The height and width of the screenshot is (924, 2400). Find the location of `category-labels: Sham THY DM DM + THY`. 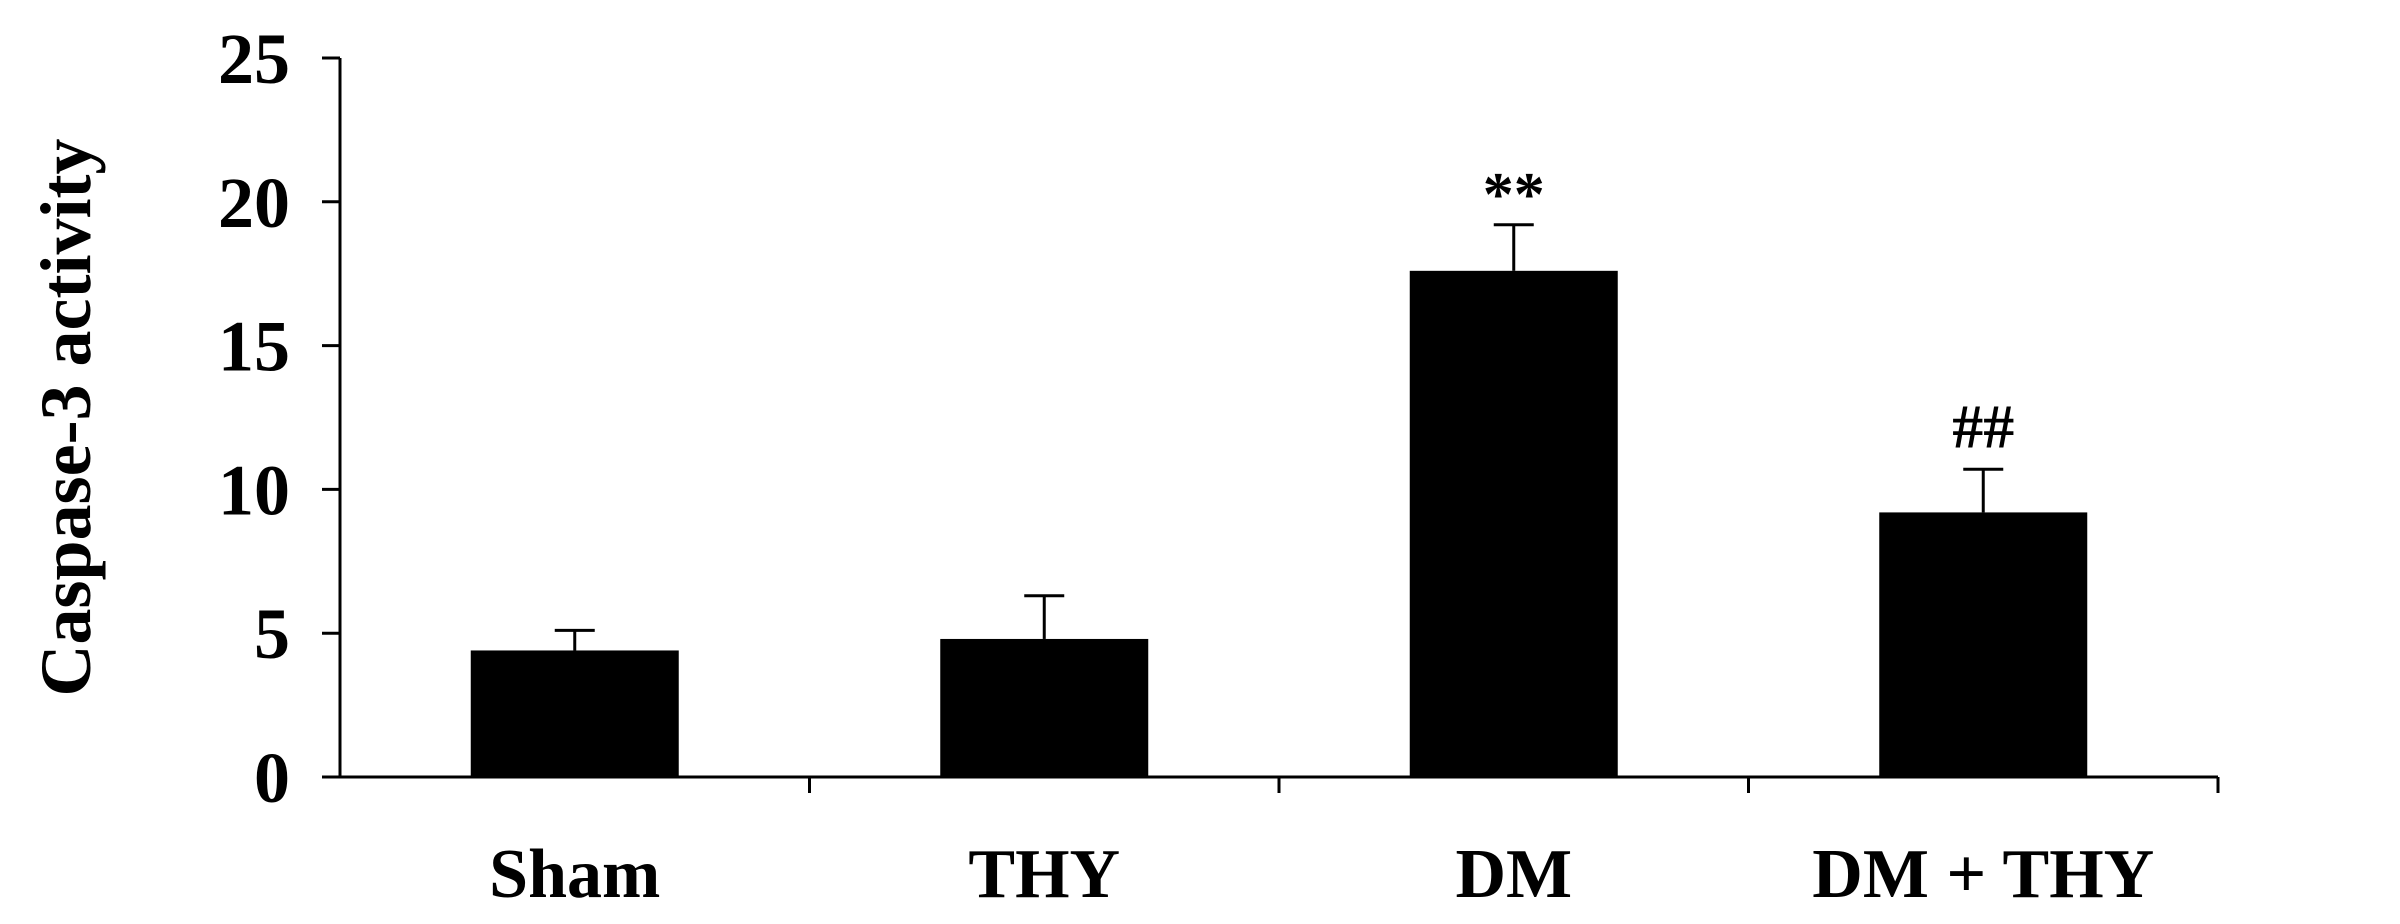

category-labels: Sham THY DM DM + THY is located at coordinates (1321, 874).